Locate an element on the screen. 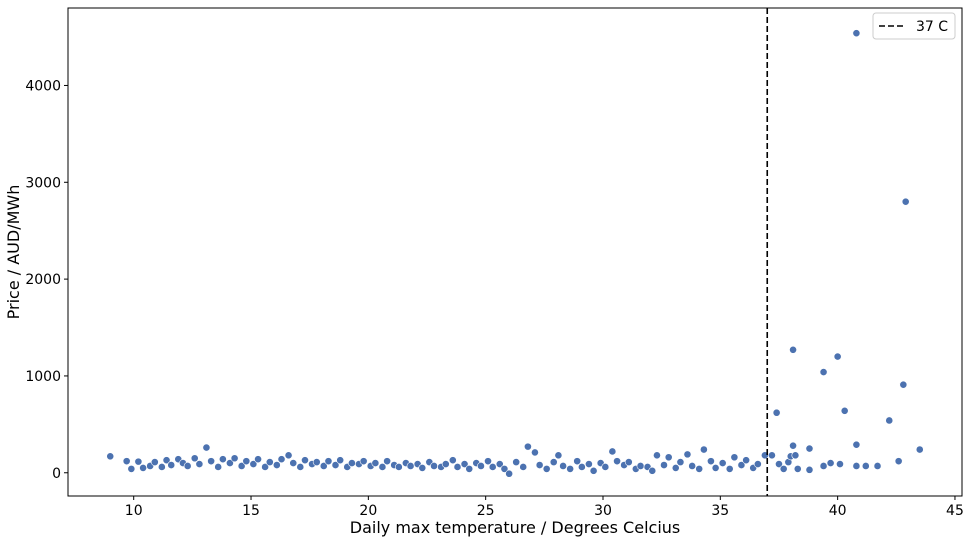  x-tick-label: 35 is located at coordinates (720, 511).